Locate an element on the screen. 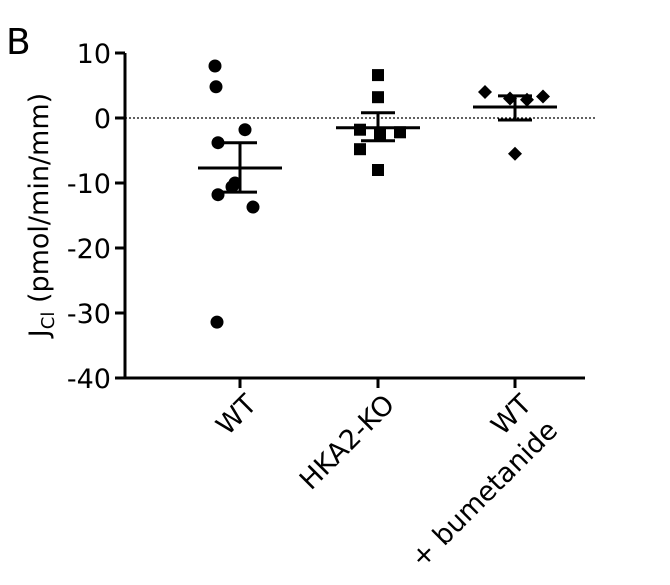 The image size is (670, 585). y-axis-label: JCl (pmol/min/mm) is located at coordinates (41, 216).